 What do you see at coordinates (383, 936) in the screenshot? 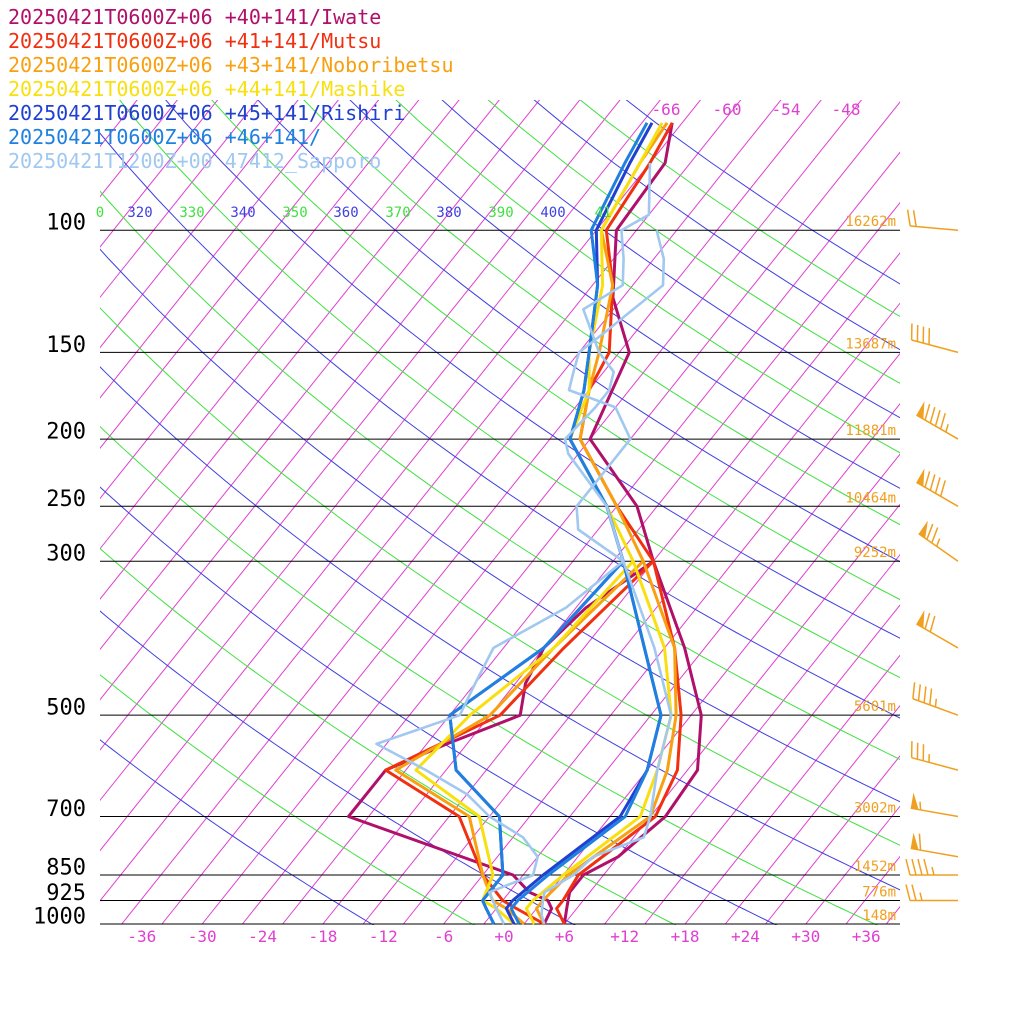
I see `temperature-tick-label: -12` at bounding box center [383, 936].